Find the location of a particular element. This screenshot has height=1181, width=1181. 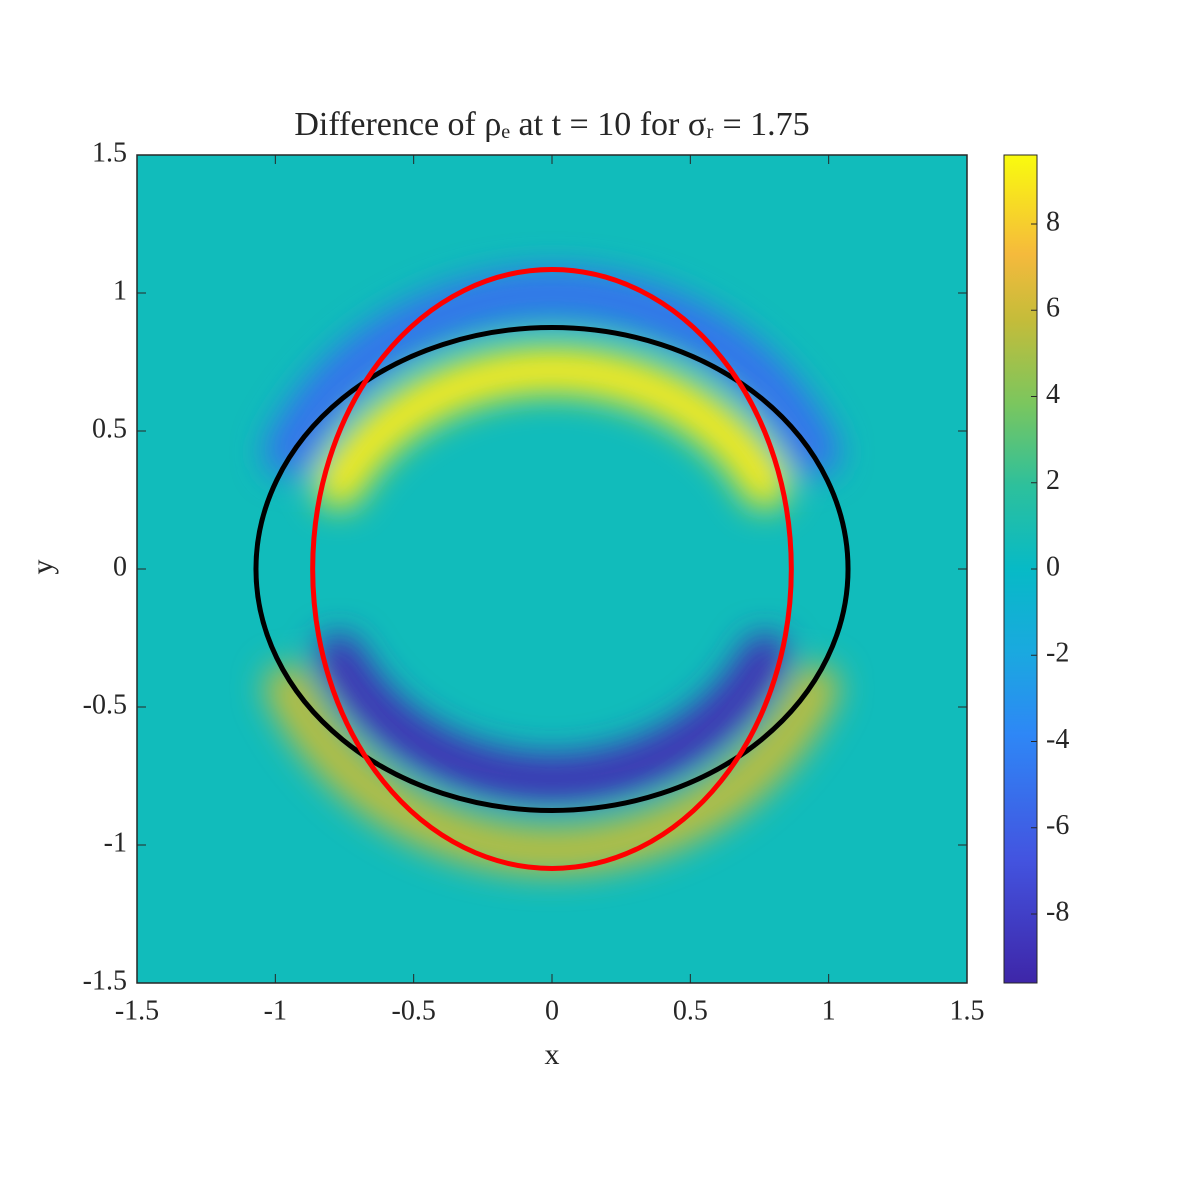

colorbar-tick-label: -4 is located at coordinates (1057, 739).